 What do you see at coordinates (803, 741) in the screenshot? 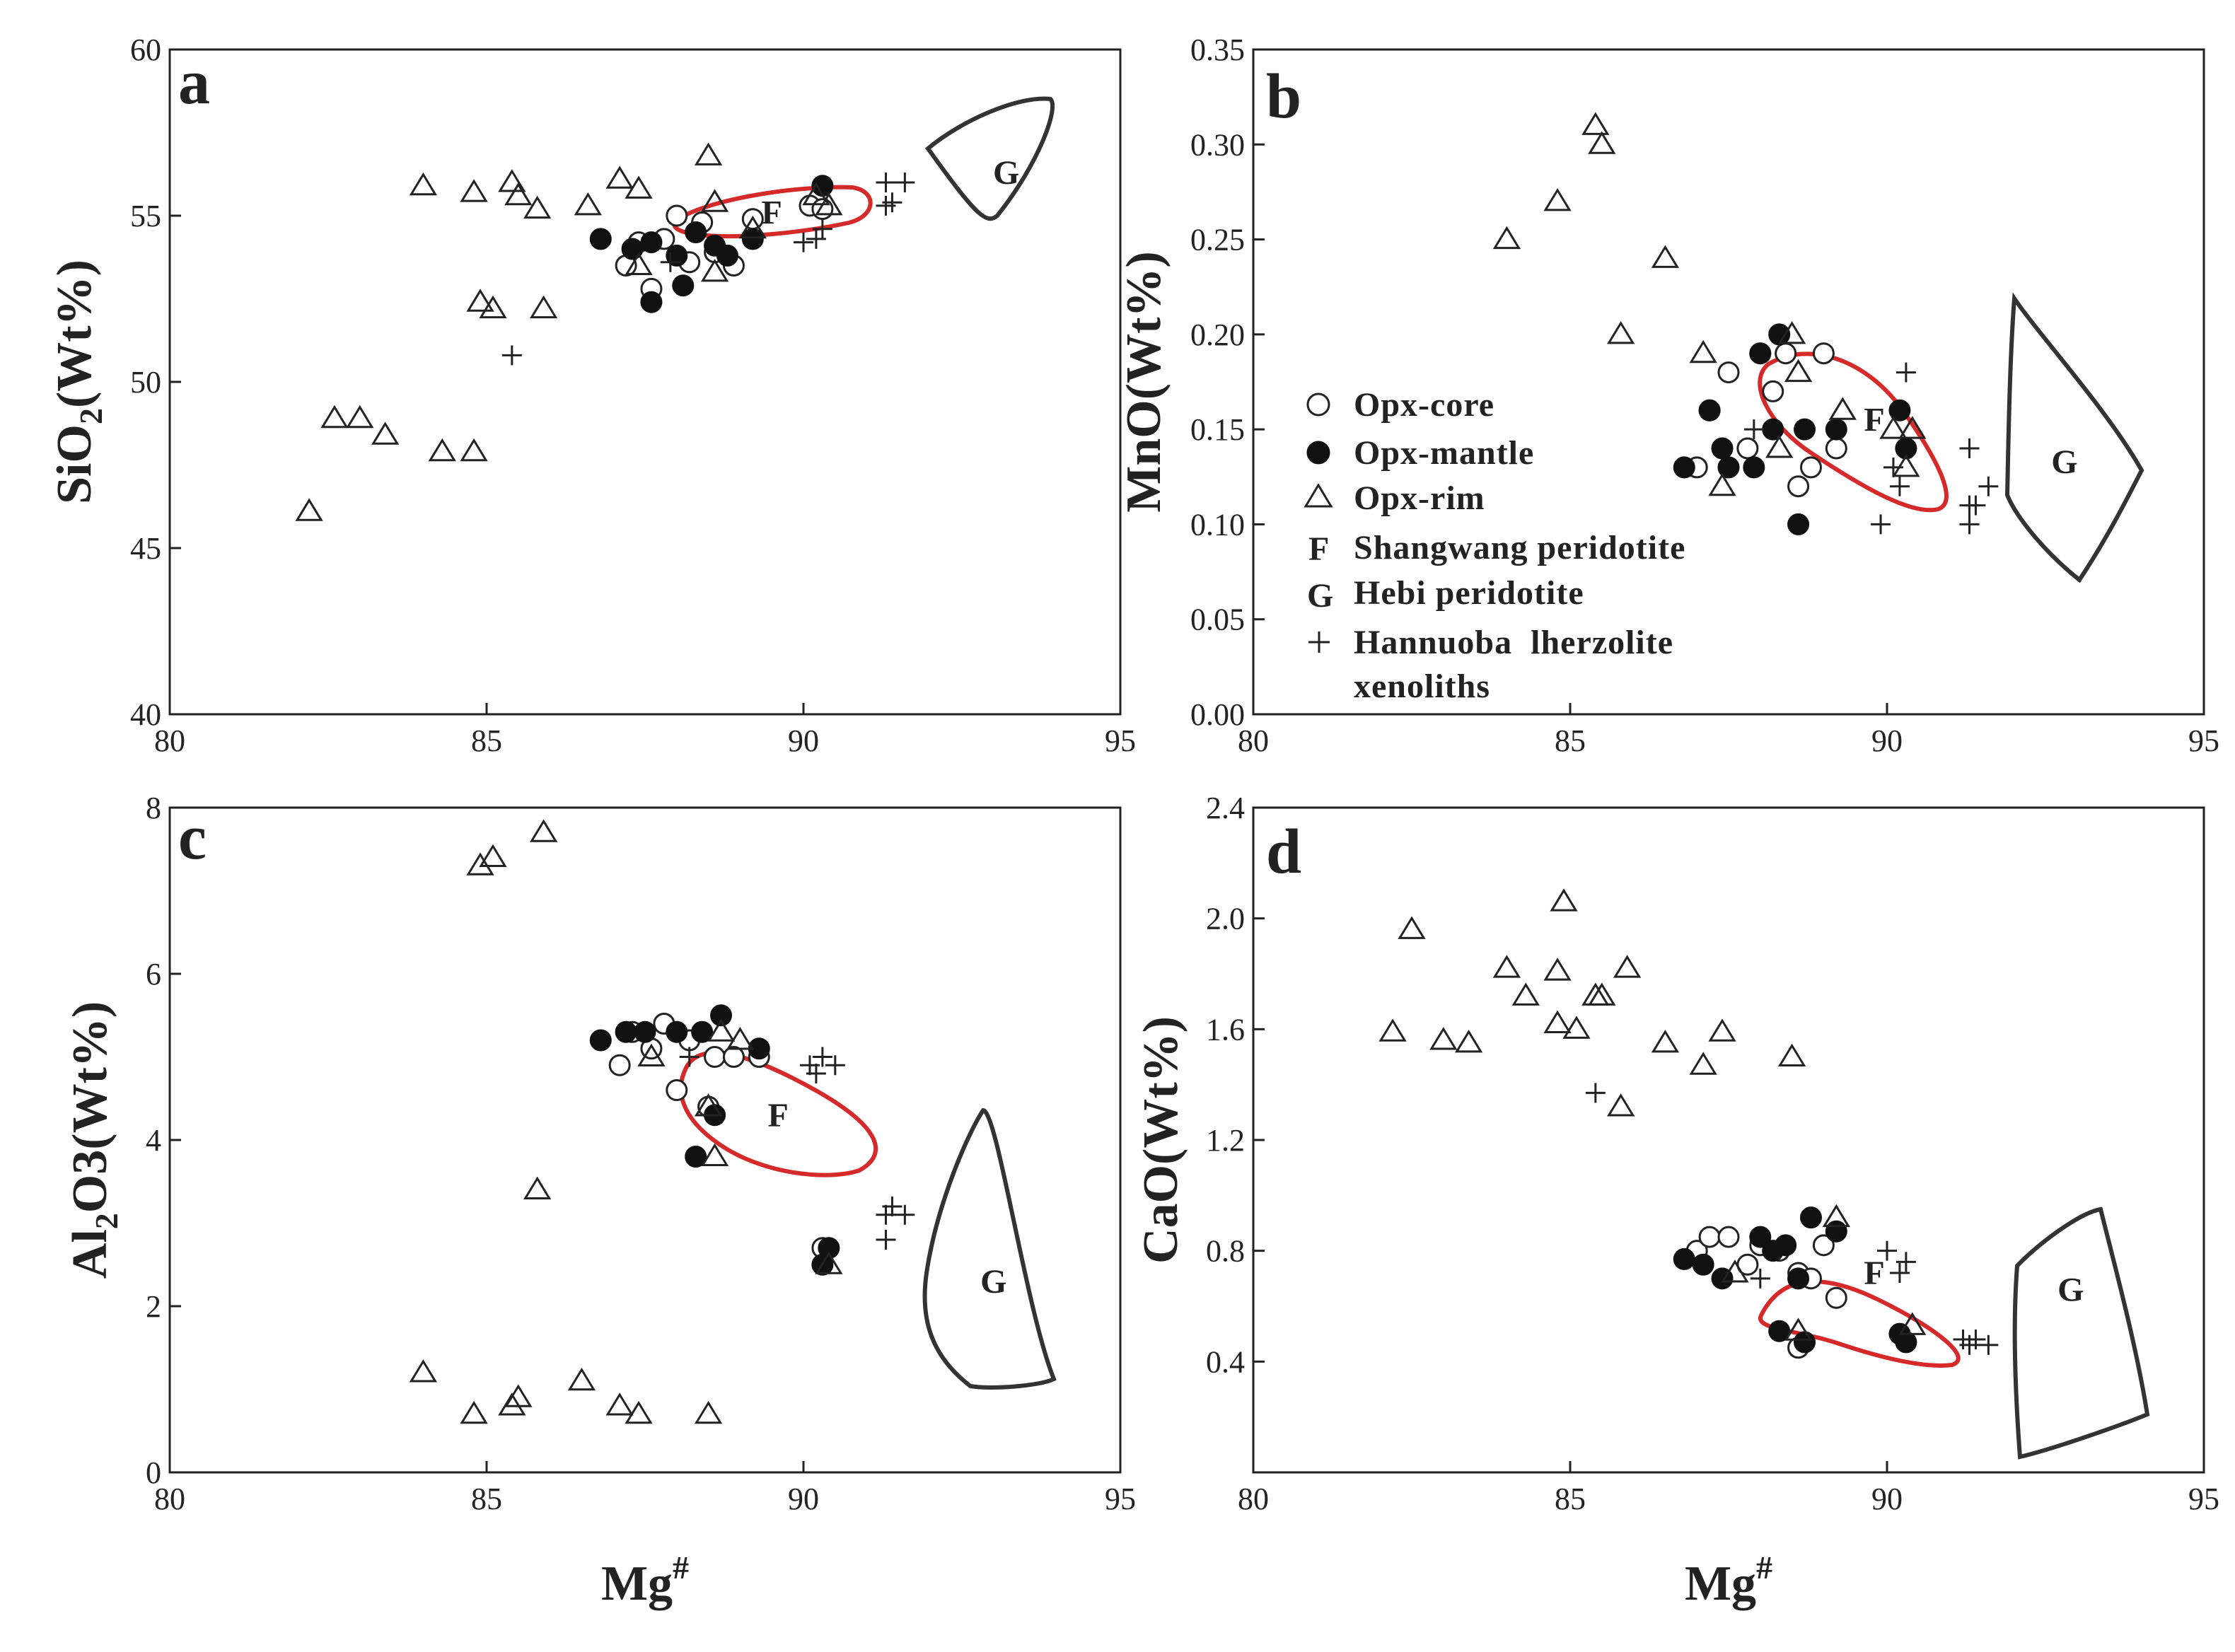
I see `panel-a-xtick-label: 90` at bounding box center [803, 741].